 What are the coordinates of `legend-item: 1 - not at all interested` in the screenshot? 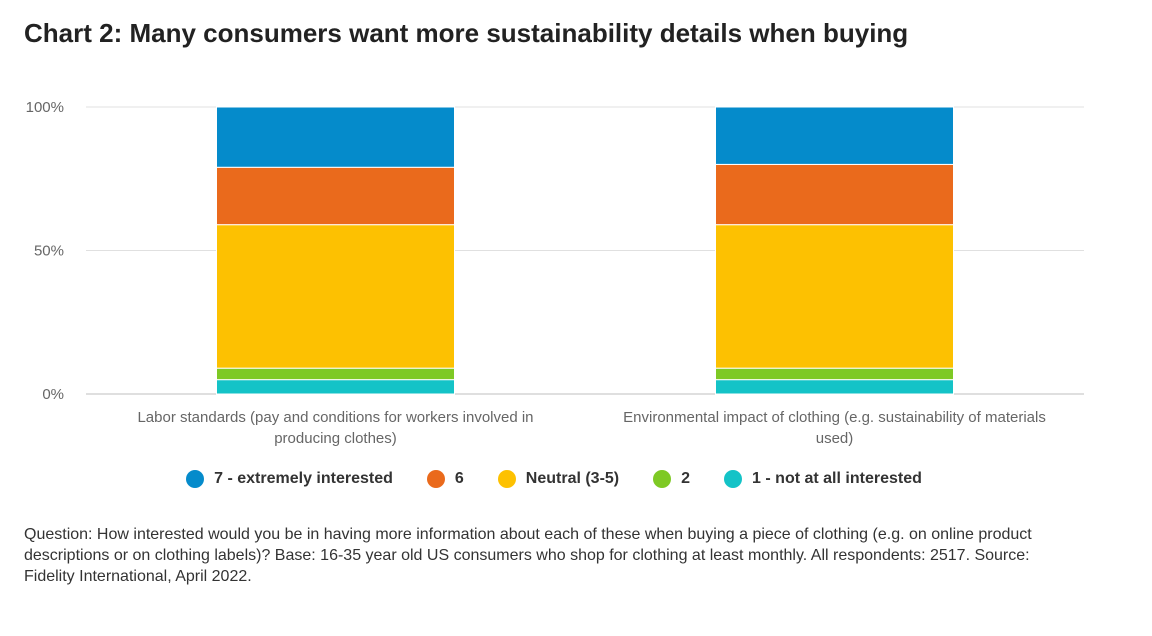 It's located at (823, 479).